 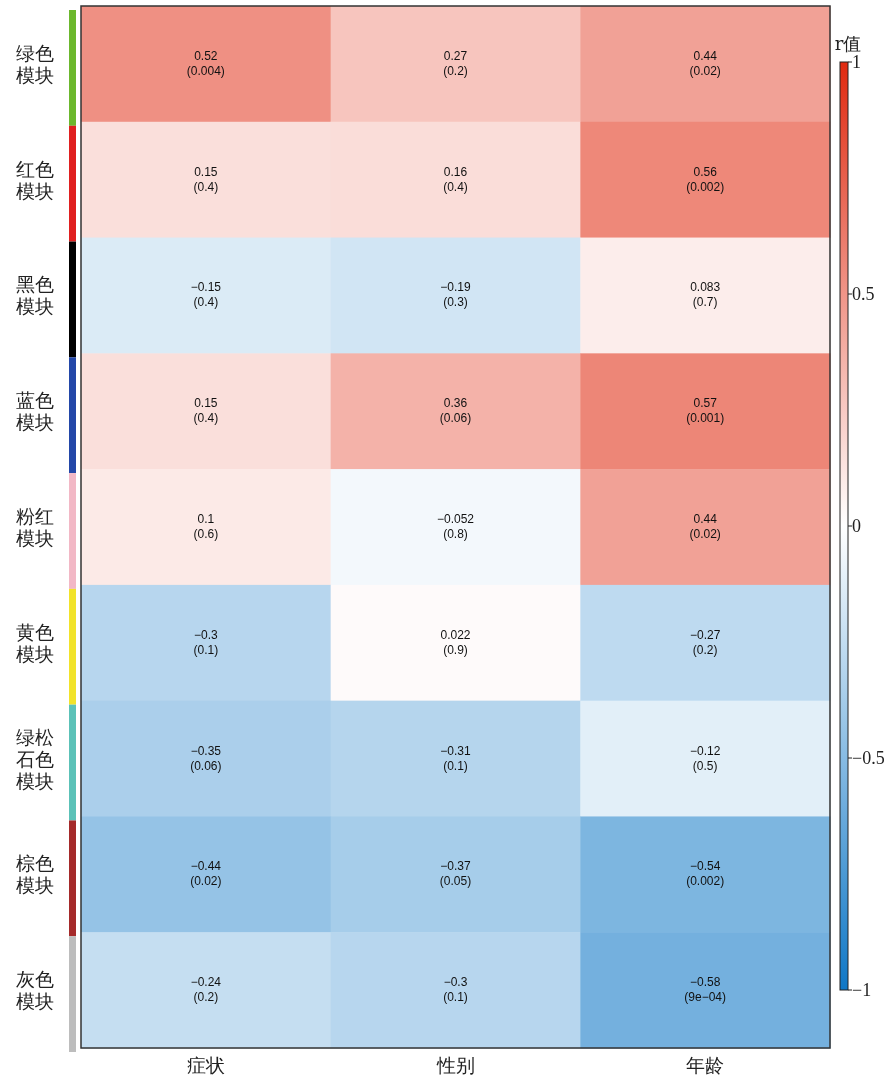 What do you see at coordinates (205, 63) in the screenshot?
I see `data-label: 0.52 (0.004)` at bounding box center [205, 63].